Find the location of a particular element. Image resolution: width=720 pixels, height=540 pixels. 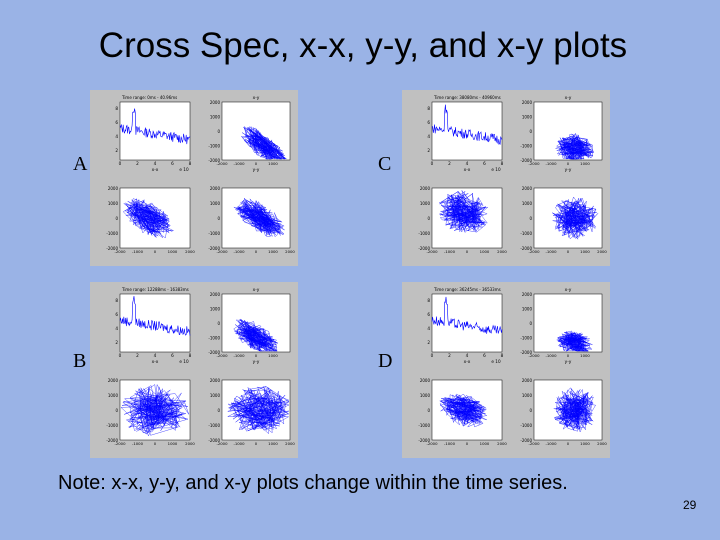

figure-label-a: A is located at coordinates (80, 164).